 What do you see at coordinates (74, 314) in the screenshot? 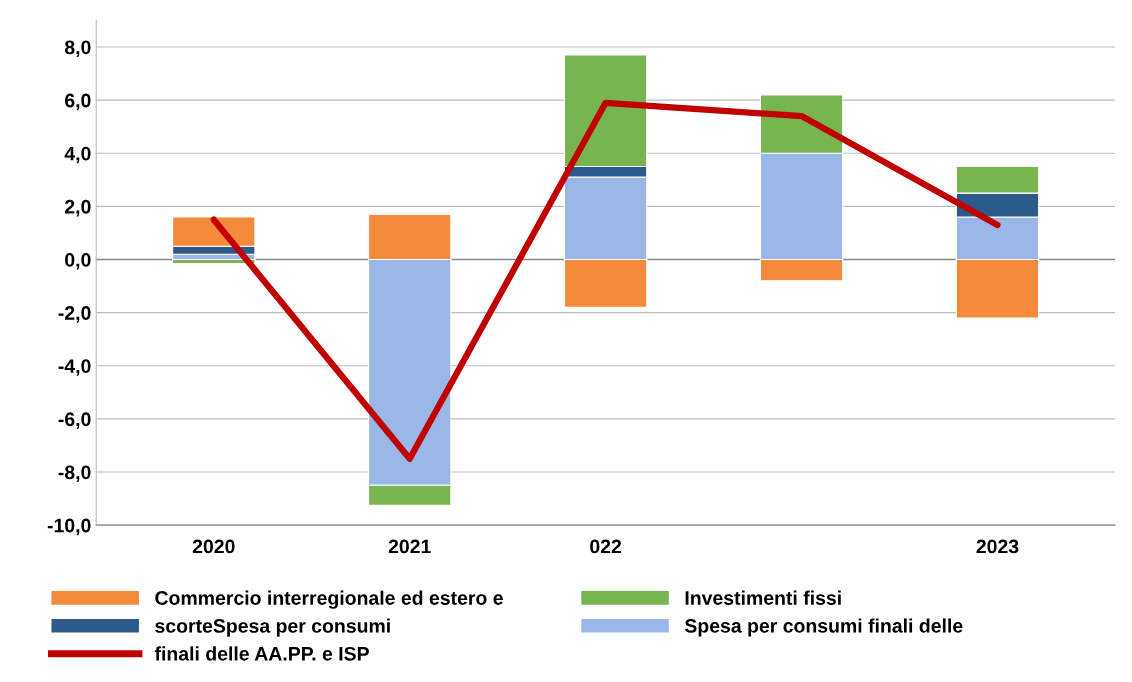
I see `y-tick-label: -2,0` at bounding box center [74, 314].